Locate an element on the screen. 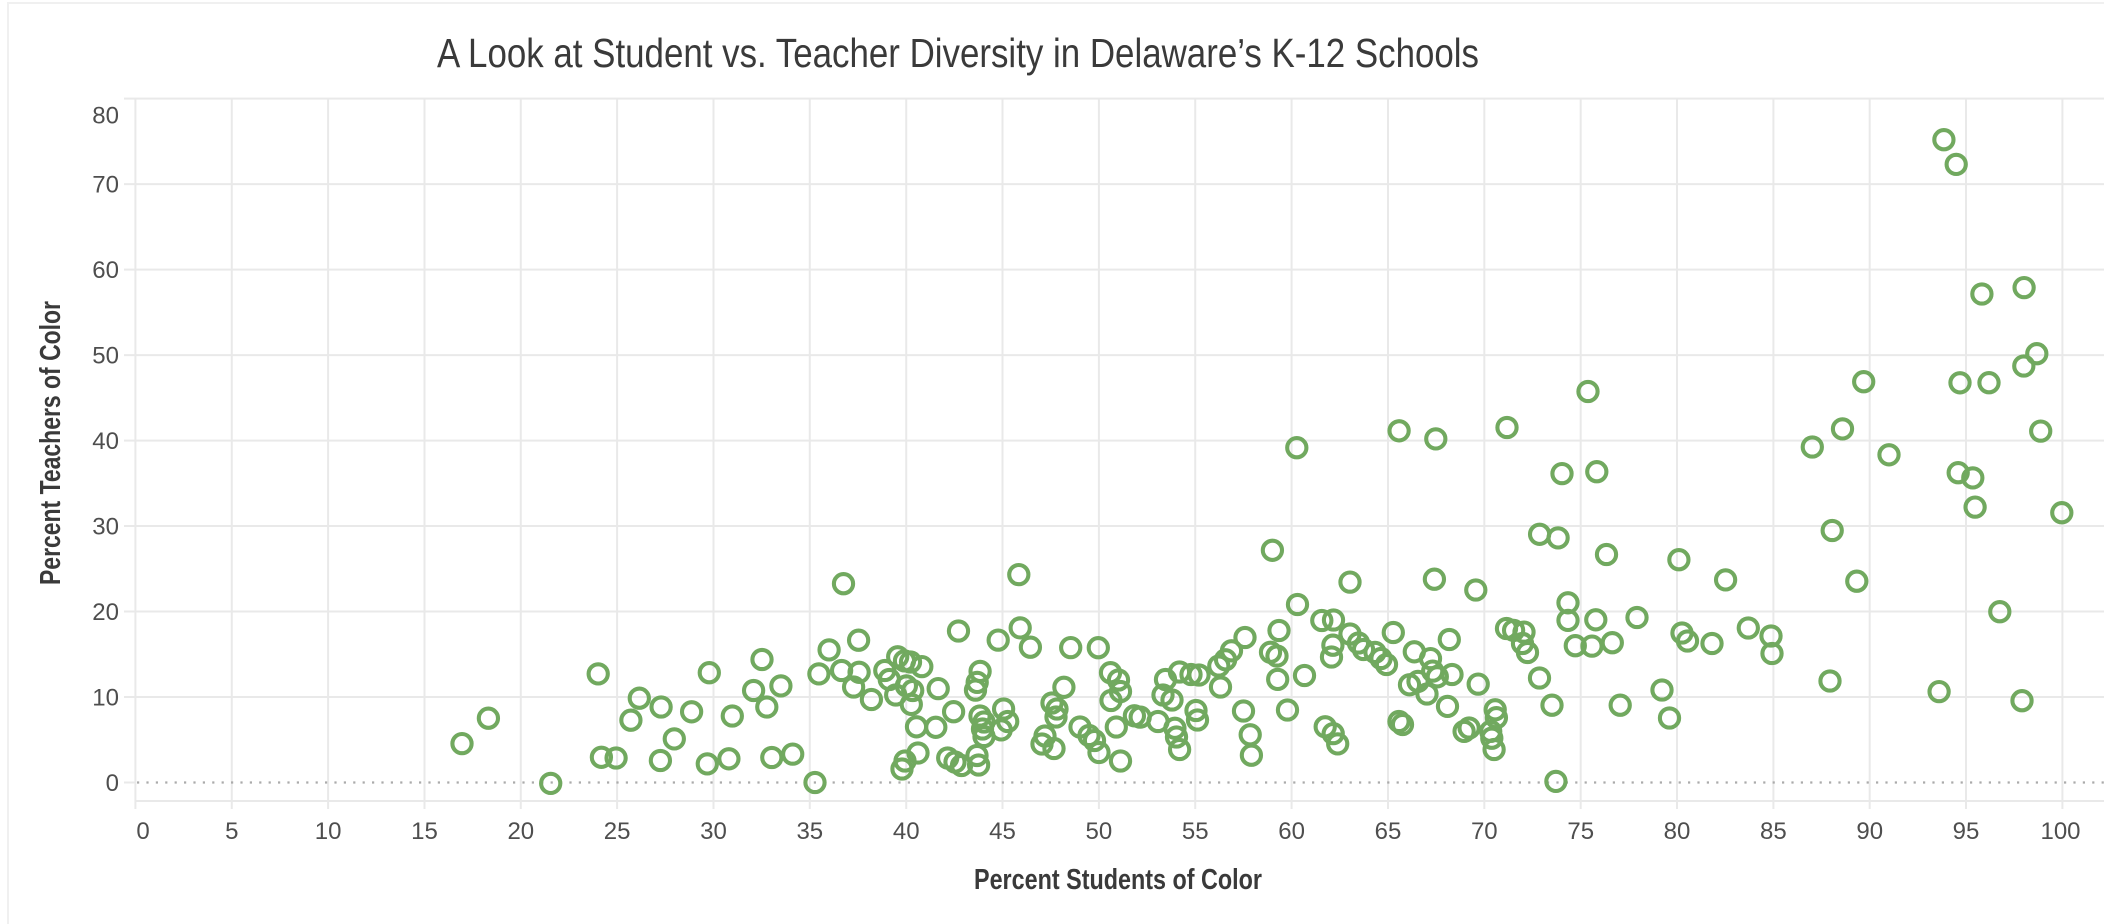 The width and height of the screenshot is (2104, 924). svg-text: 85 is located at coordinates (1773, 831).